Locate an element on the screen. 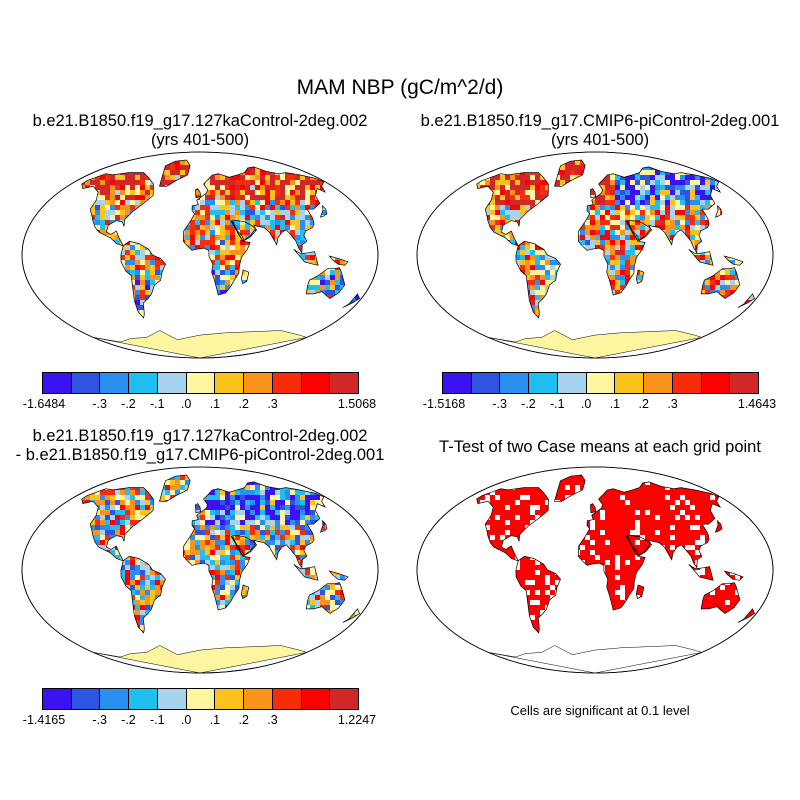 This screenshot has width=800, height=800. colorbar-label: -1.4165 is located at coordinates (44, 720).